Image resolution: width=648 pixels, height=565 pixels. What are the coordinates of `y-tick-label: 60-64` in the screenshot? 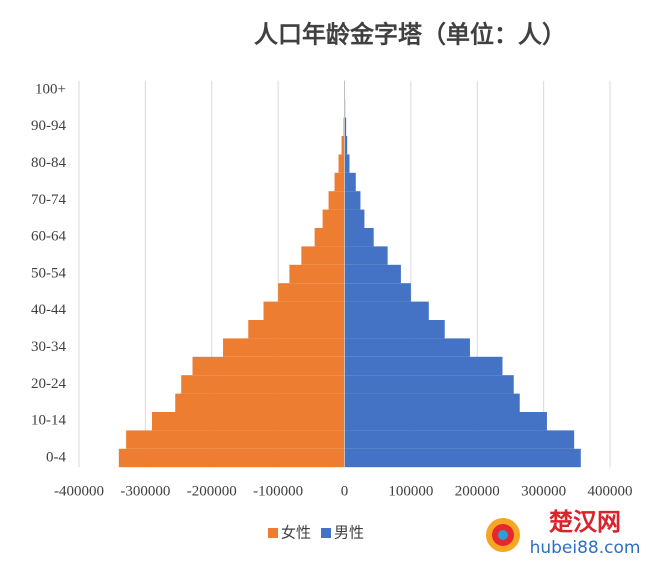 It's located at (48, 237).